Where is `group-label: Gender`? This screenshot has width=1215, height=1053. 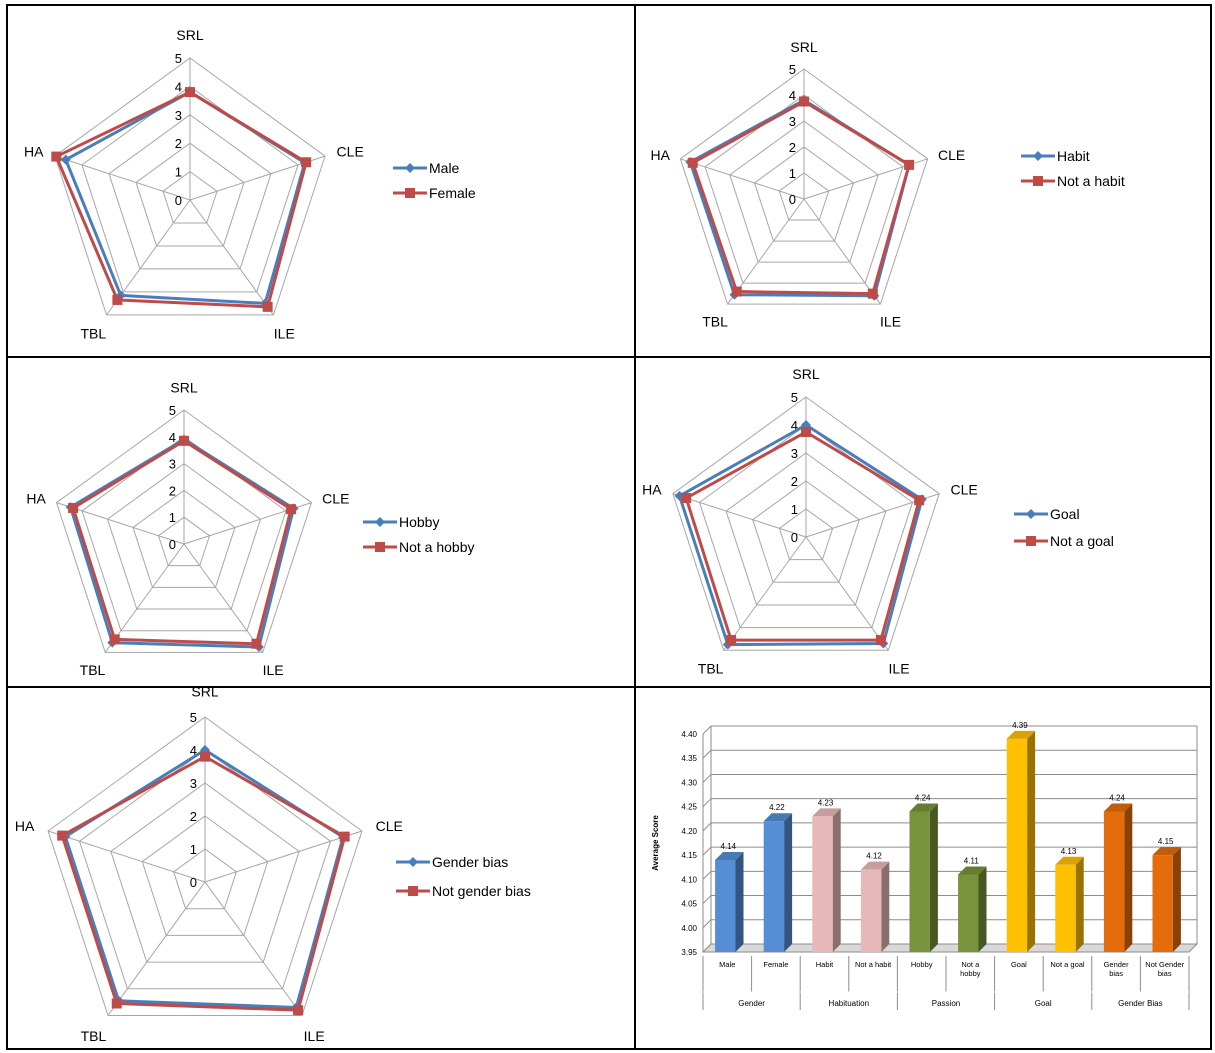
group-label: Gender is located at coordinates (751, 1003).